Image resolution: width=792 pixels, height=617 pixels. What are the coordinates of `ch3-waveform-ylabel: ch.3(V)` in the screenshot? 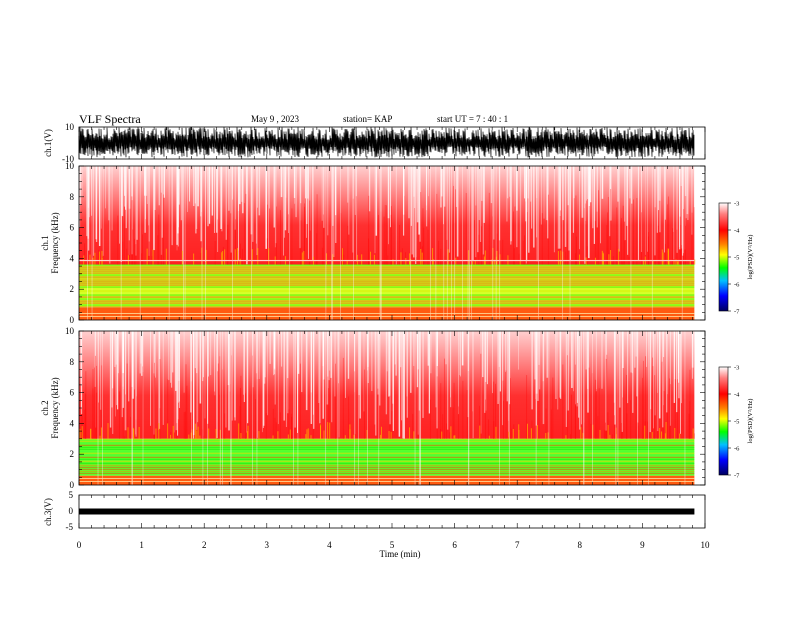 It's located at (48, 512).